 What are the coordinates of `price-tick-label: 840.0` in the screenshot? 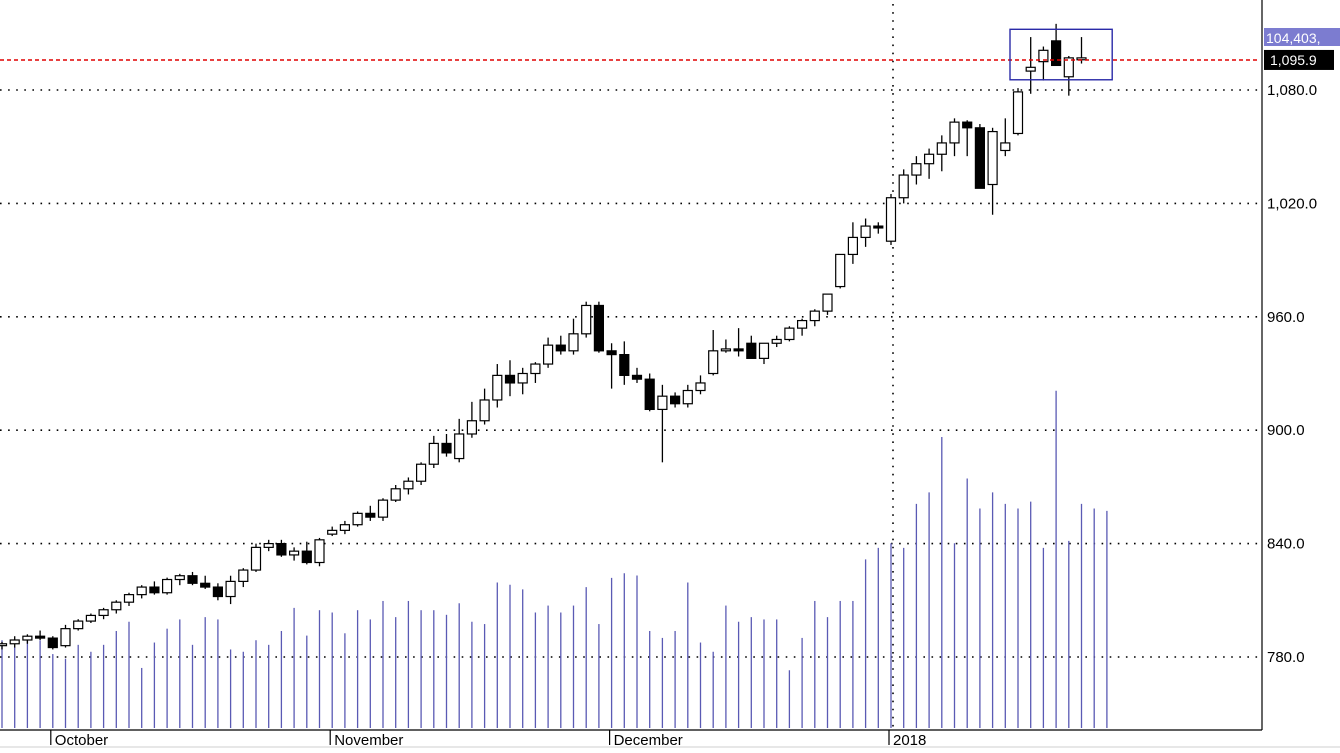 It's located at (1286, 544).